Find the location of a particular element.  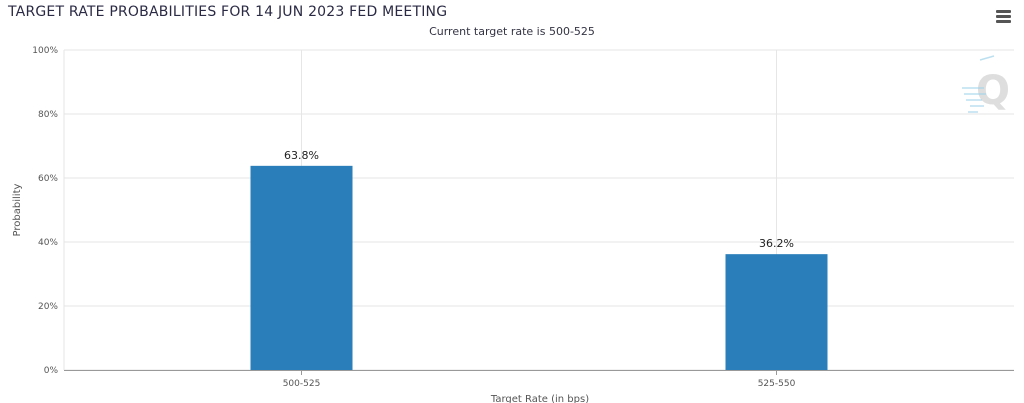

y-tick-label: 60% is located at coordinates (48, 179).